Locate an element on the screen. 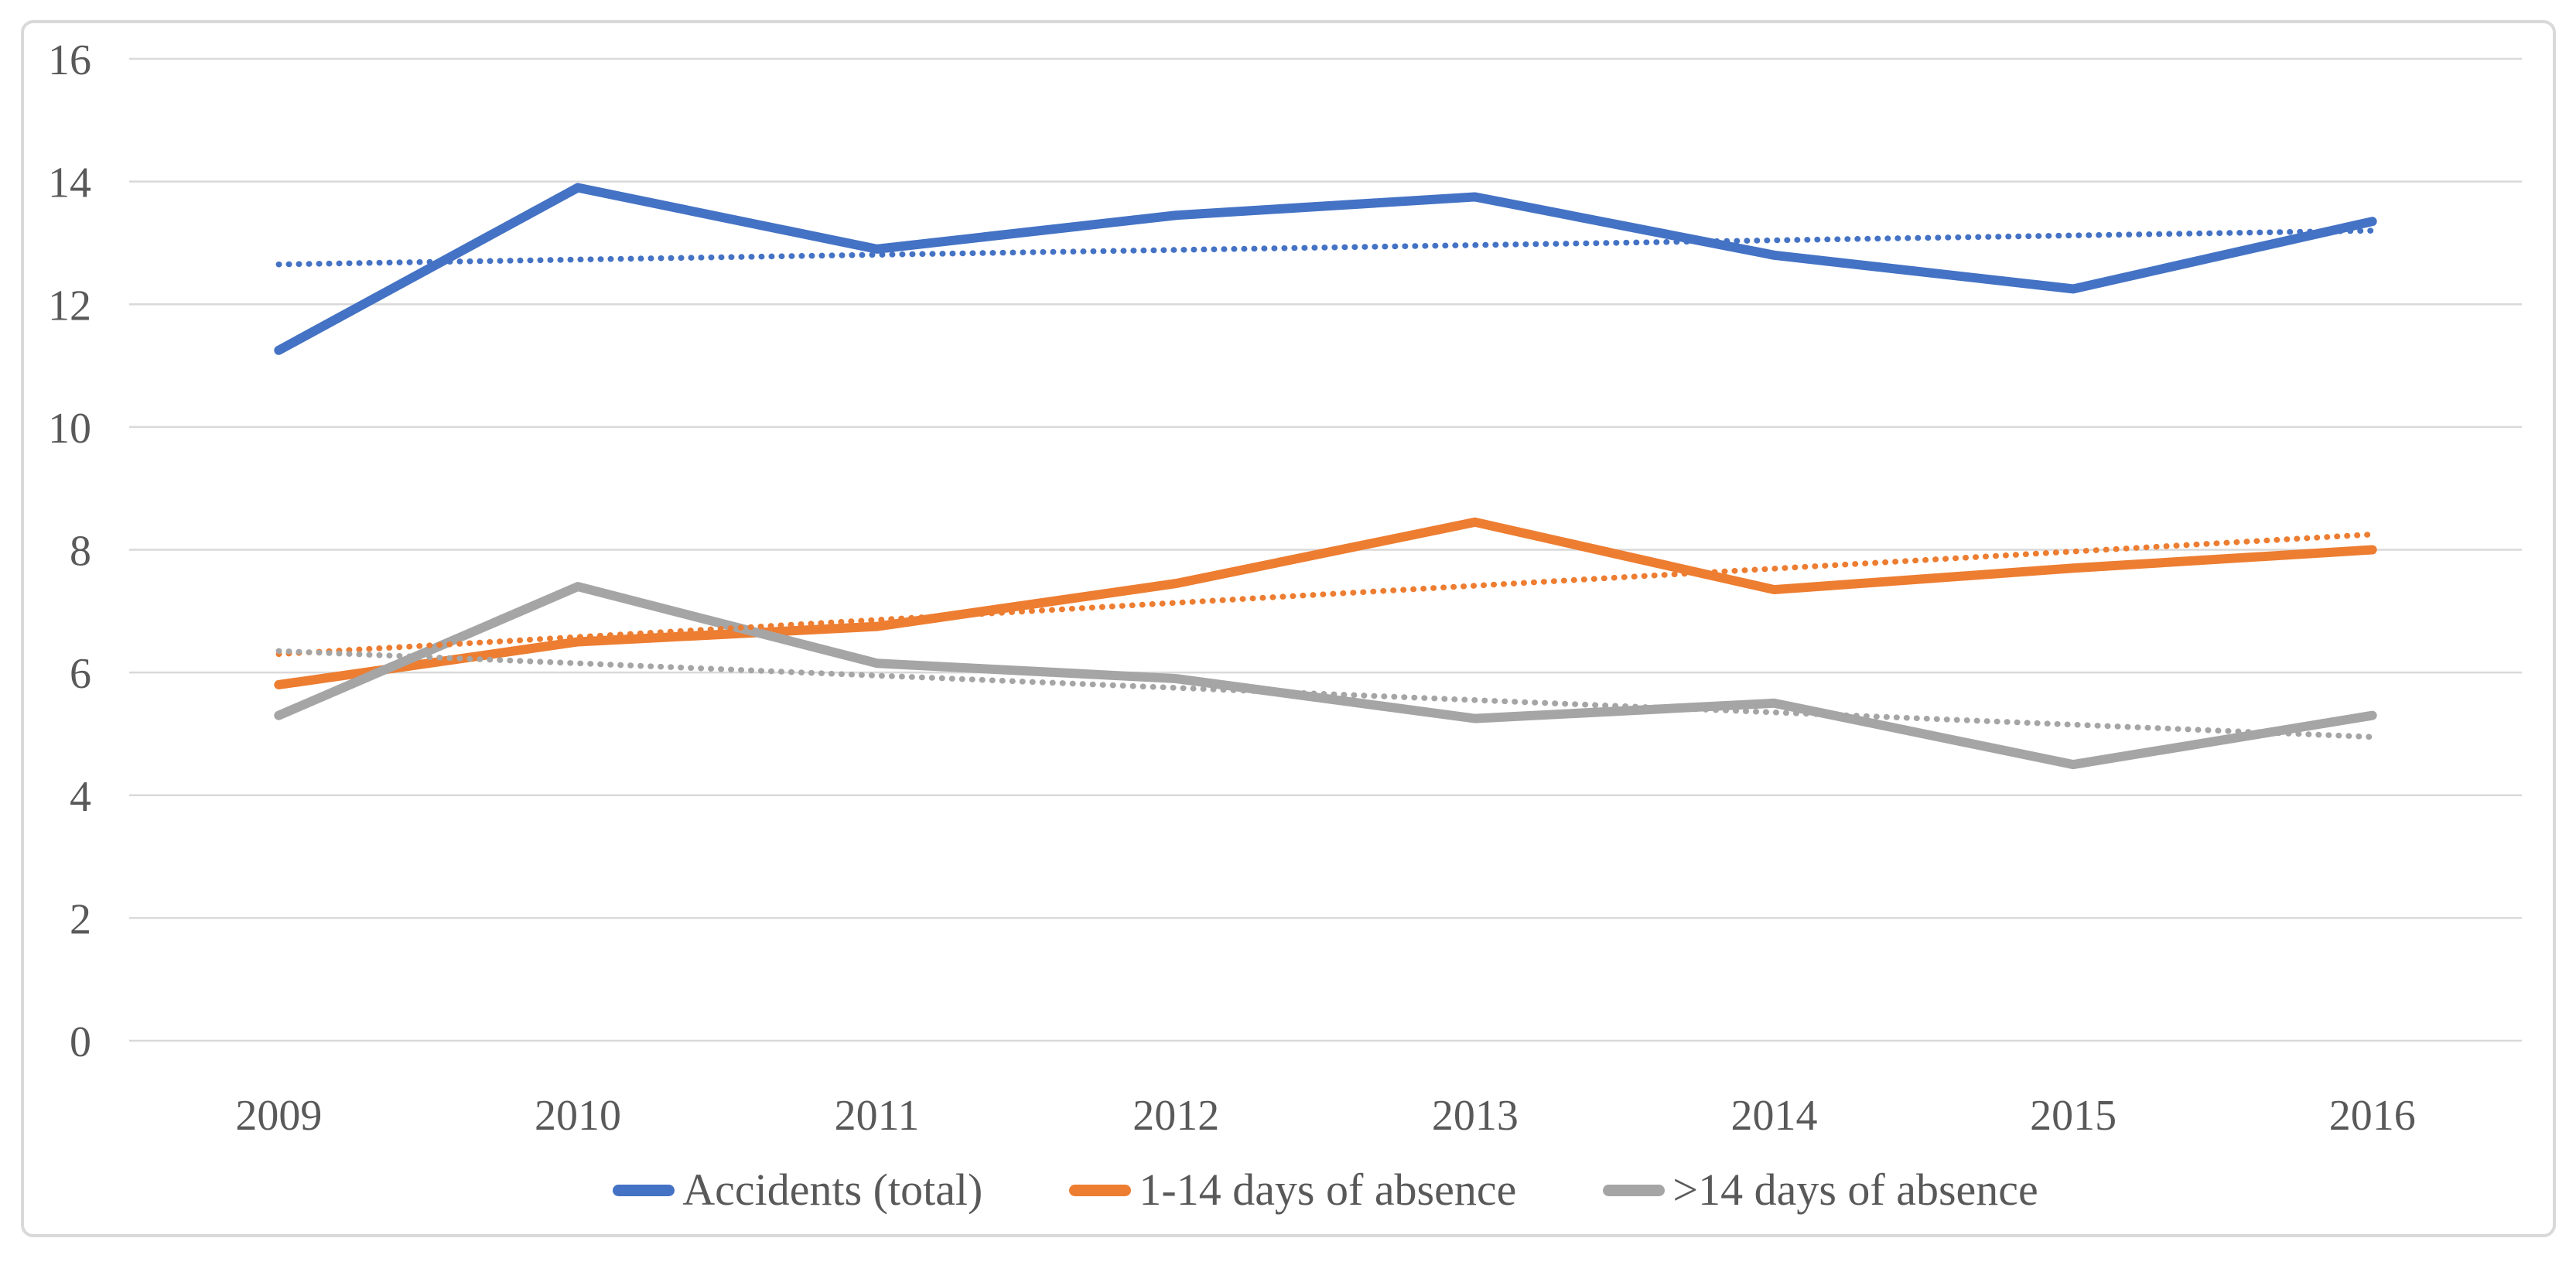 The width and height of the screenshot is (2576, 1262). x-axis-tick-label-2012: 2012 is located at coordinates (1176, 1116).